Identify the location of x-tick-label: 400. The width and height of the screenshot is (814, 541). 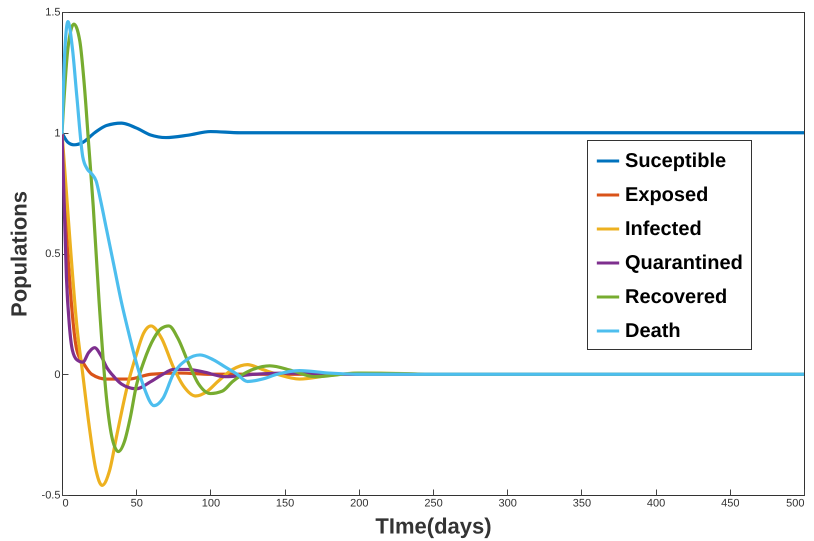
(656, 504).